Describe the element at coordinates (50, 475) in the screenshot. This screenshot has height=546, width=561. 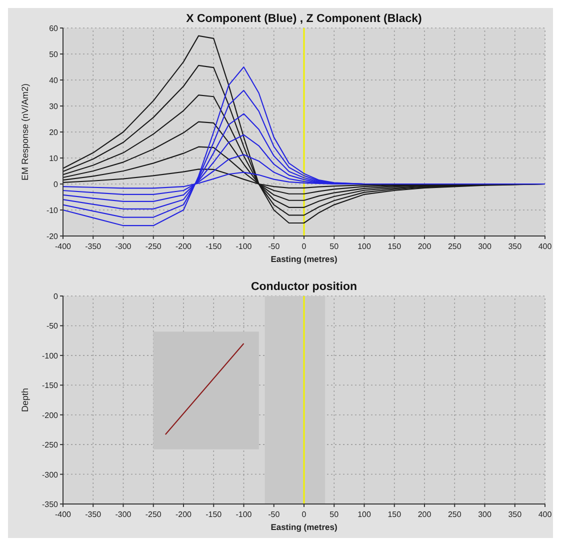
I see `y-tick-label: -300` at that location.